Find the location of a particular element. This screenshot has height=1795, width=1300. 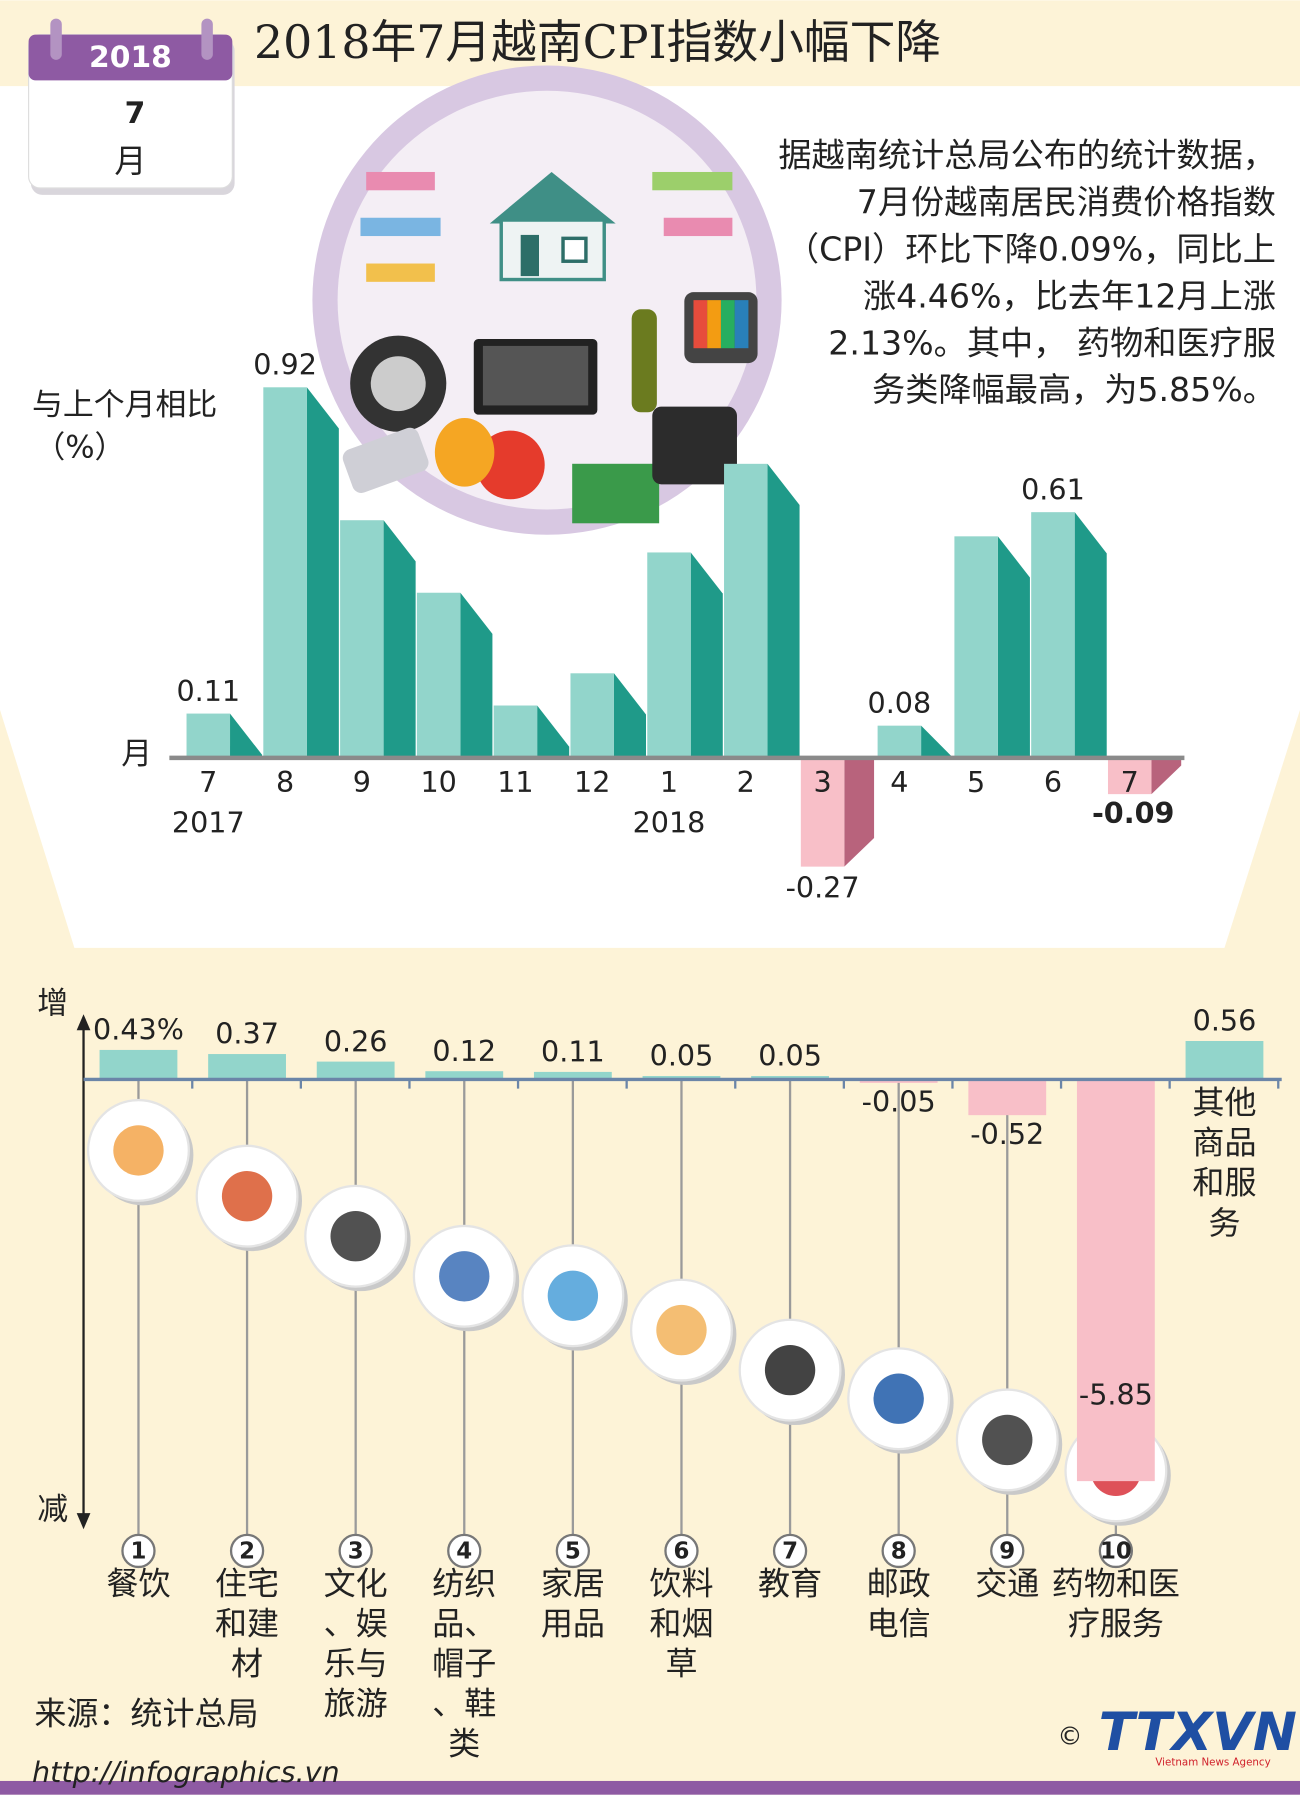

category-number: 7 is located at coordinates (790, 1552).